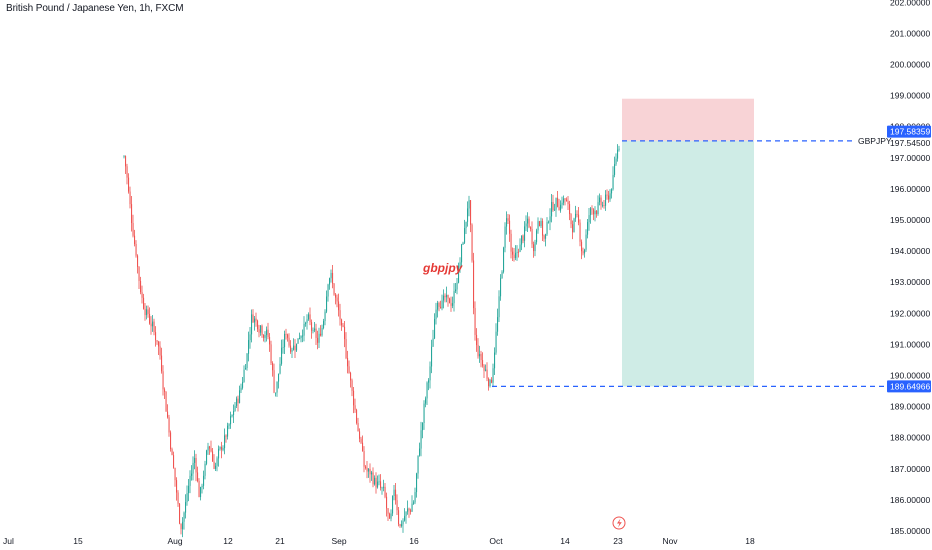 The height and width of the screenshot is (550, 932). What do you see at coordinates (688, 119) in the screenshot?
I see `stop-loss-zone` at bounding box center [688, 119].